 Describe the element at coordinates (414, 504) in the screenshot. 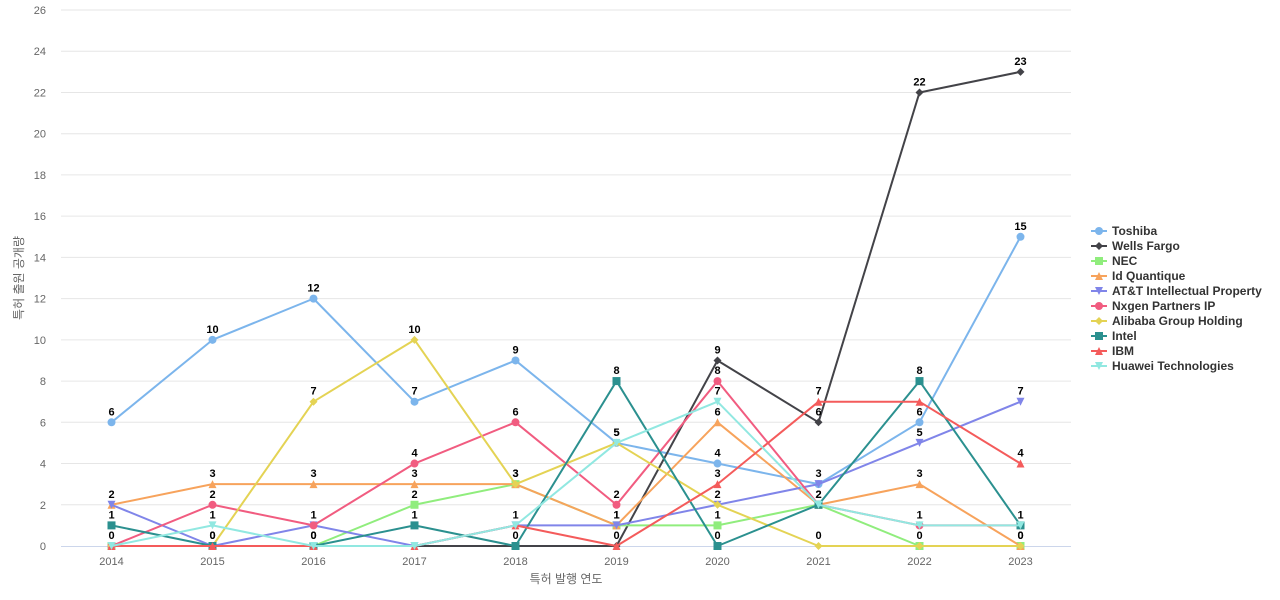

I see `data-point-nec` at that location.